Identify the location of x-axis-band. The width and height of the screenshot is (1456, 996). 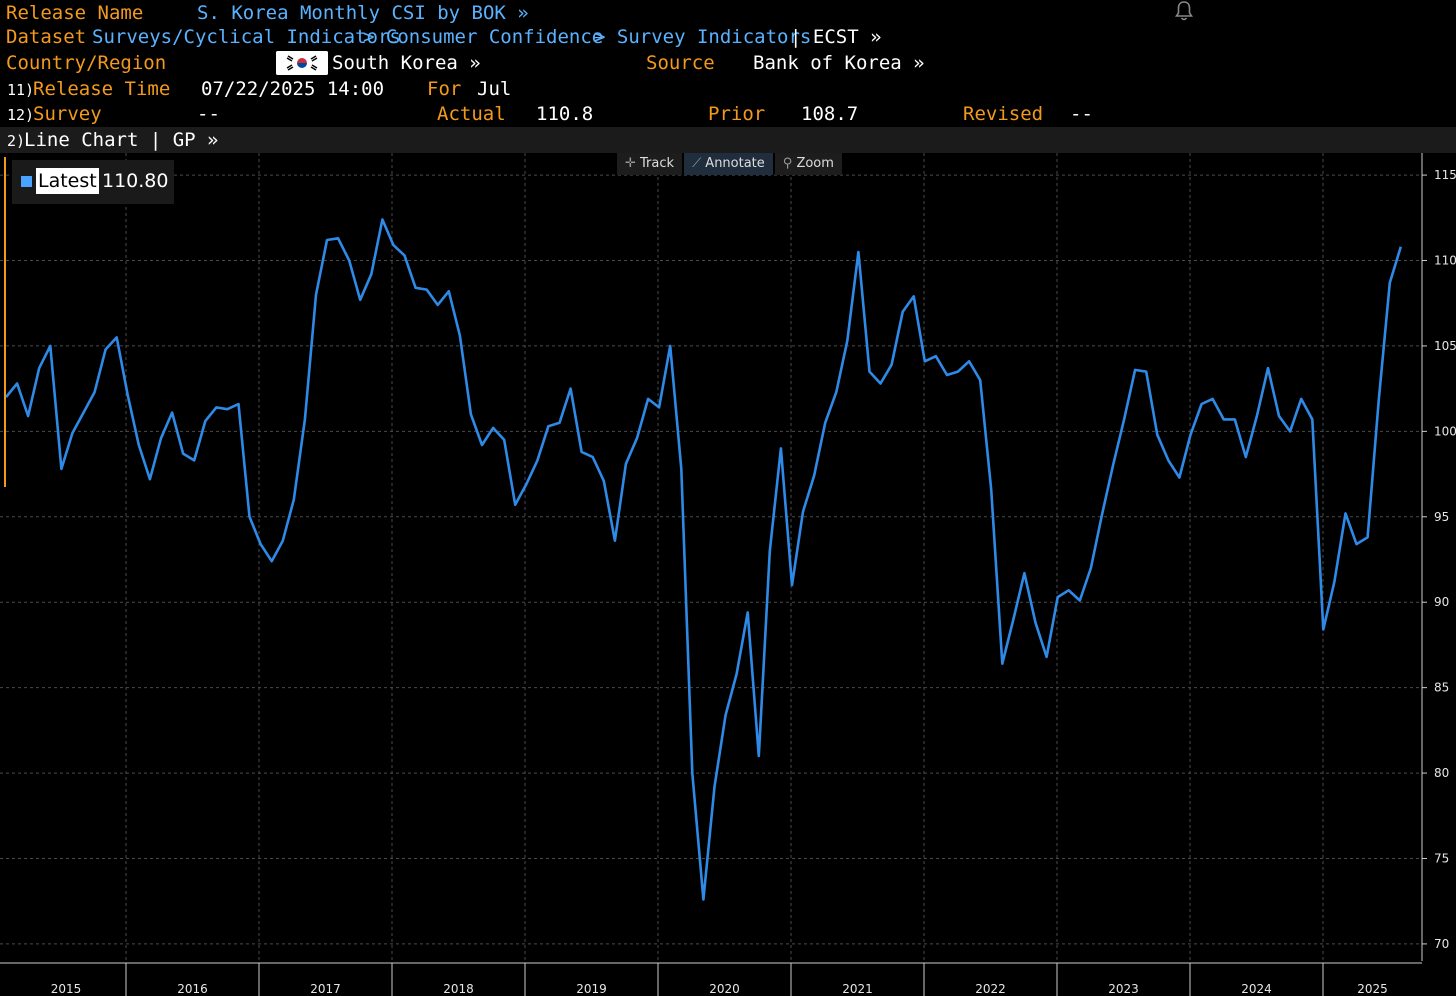
(728, 979).